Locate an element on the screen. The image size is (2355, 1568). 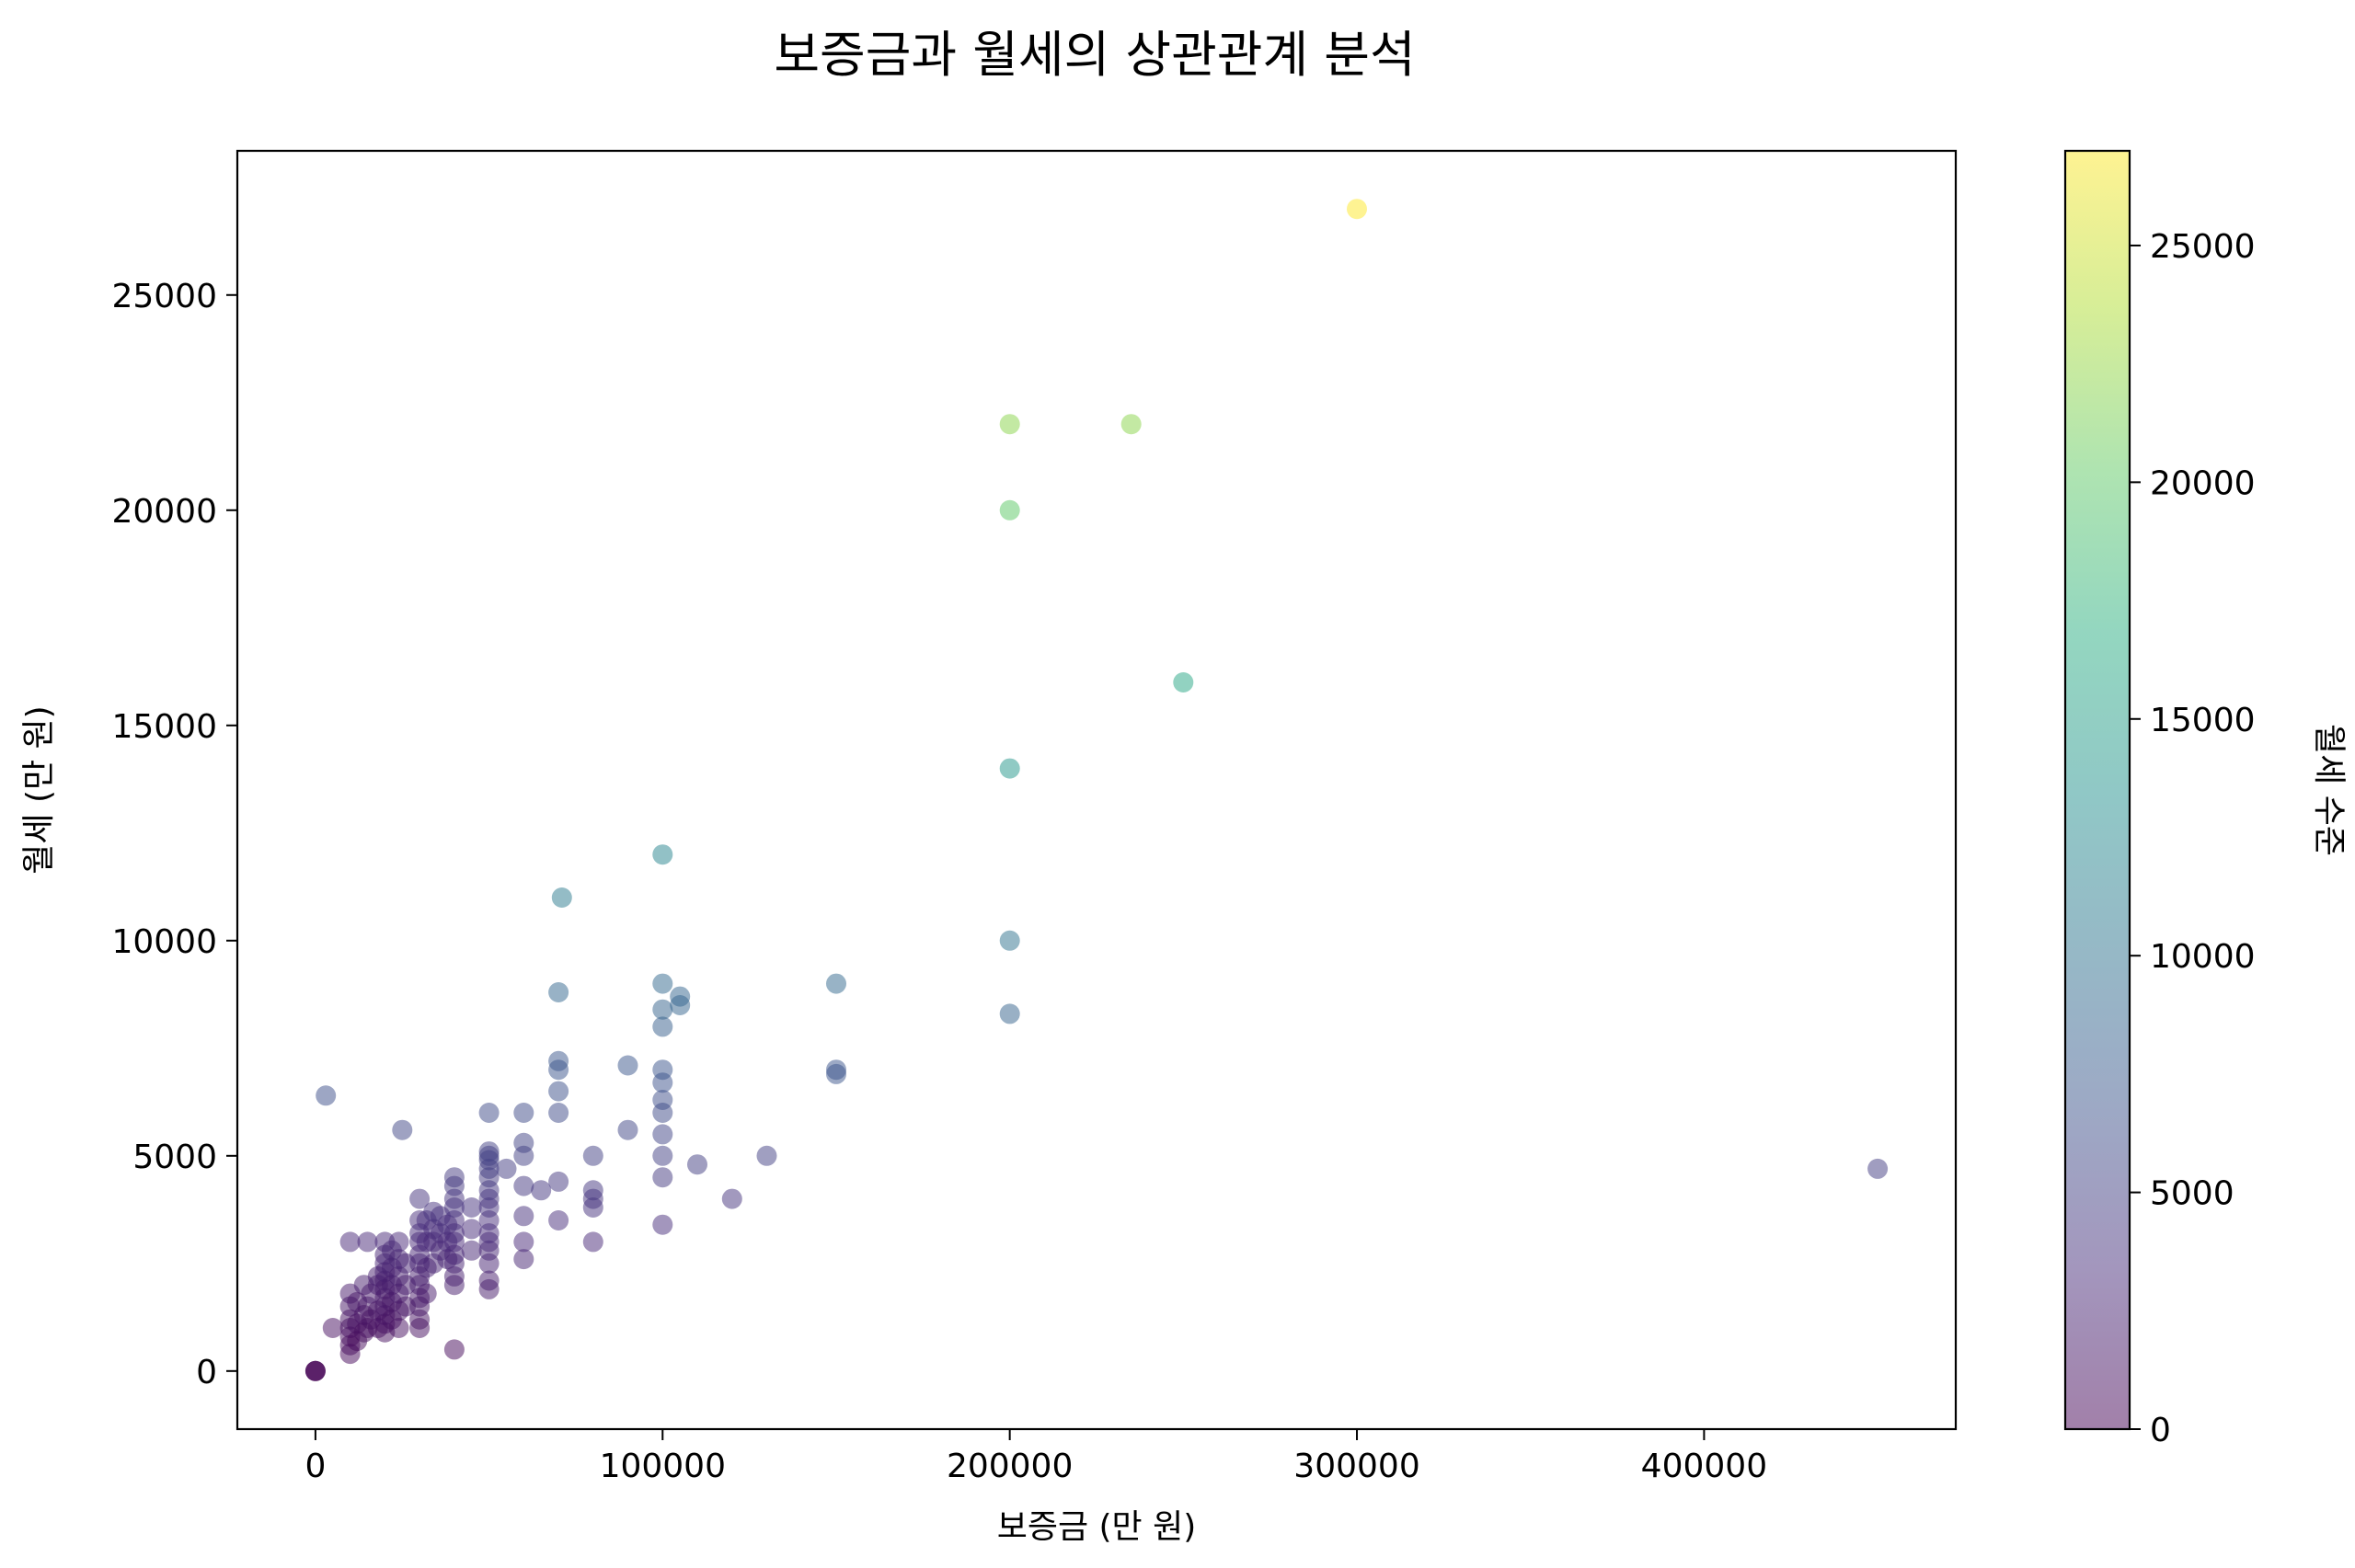
colorbar-frame is located at coordinates (2097, 790).